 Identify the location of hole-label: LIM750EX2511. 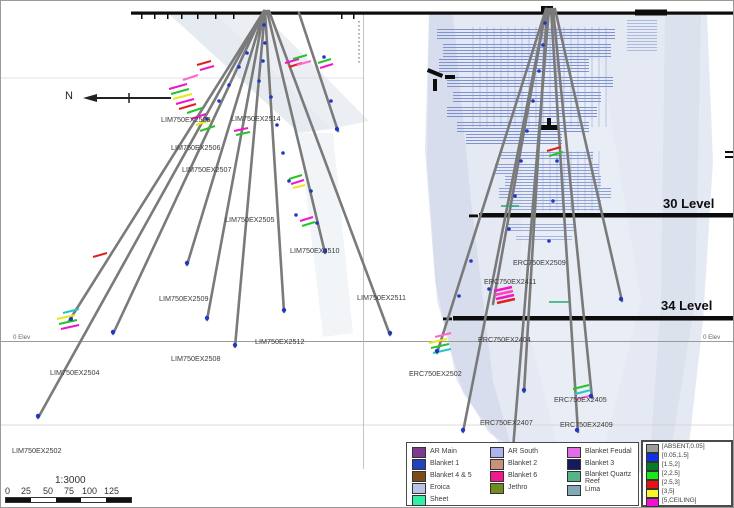
(381, 297).